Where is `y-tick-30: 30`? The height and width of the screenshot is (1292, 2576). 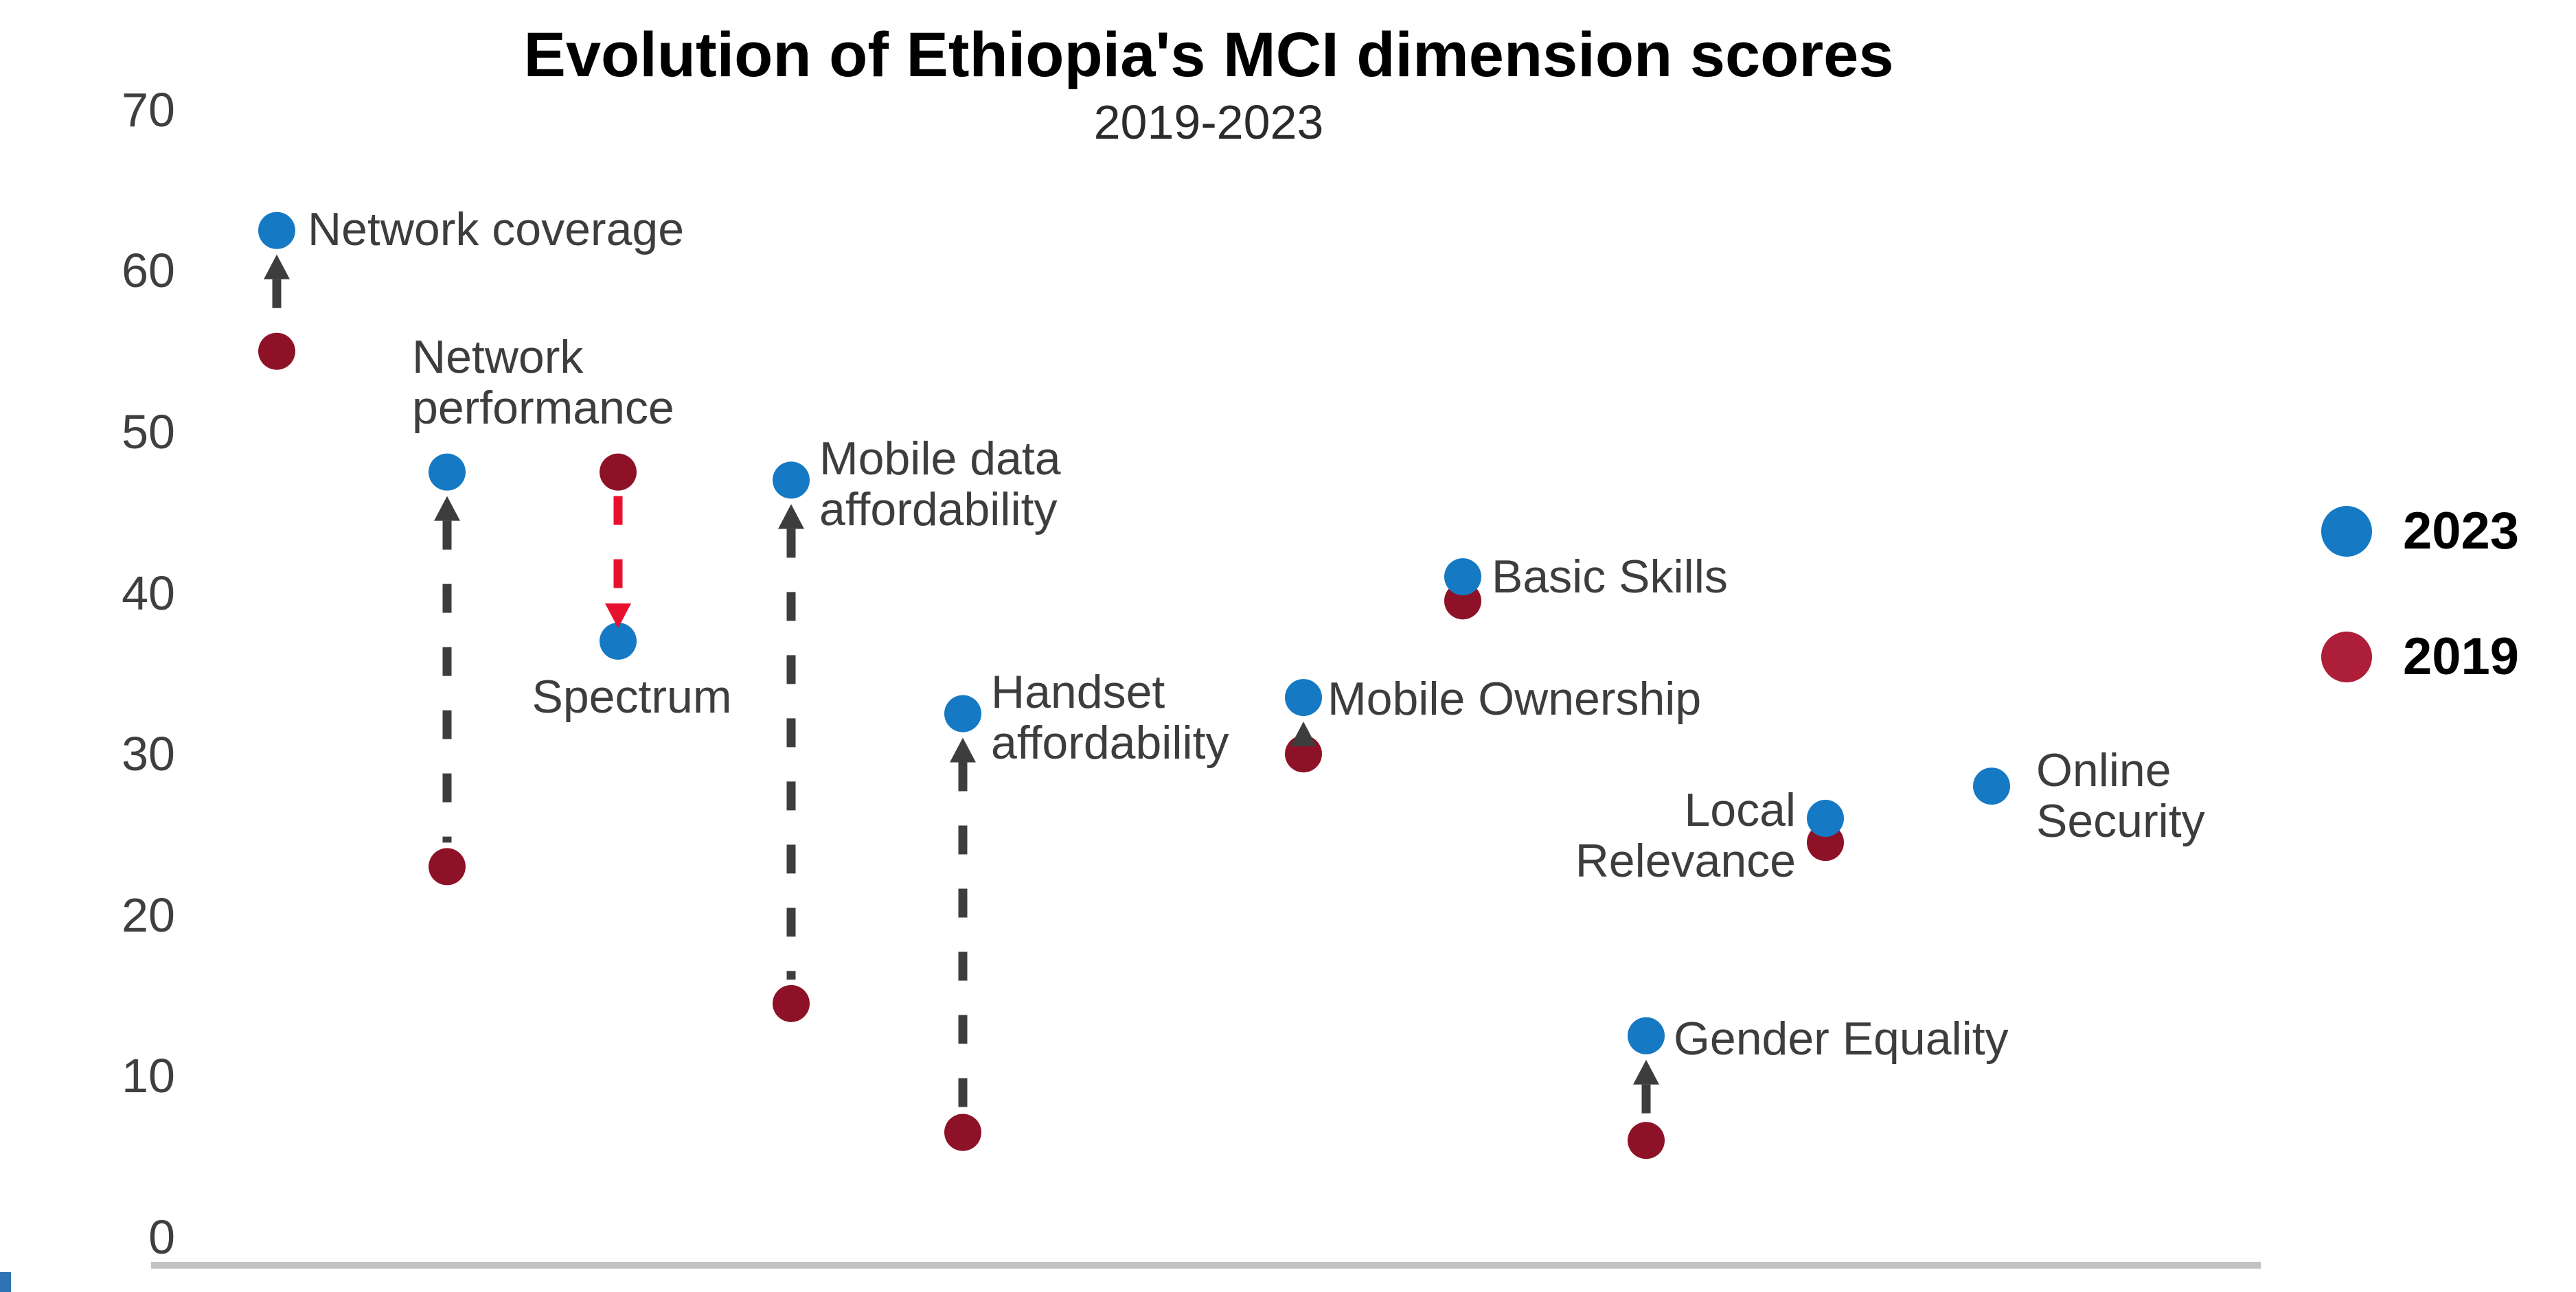
y-tick-30: 30 is located at coordinates (148, 754).